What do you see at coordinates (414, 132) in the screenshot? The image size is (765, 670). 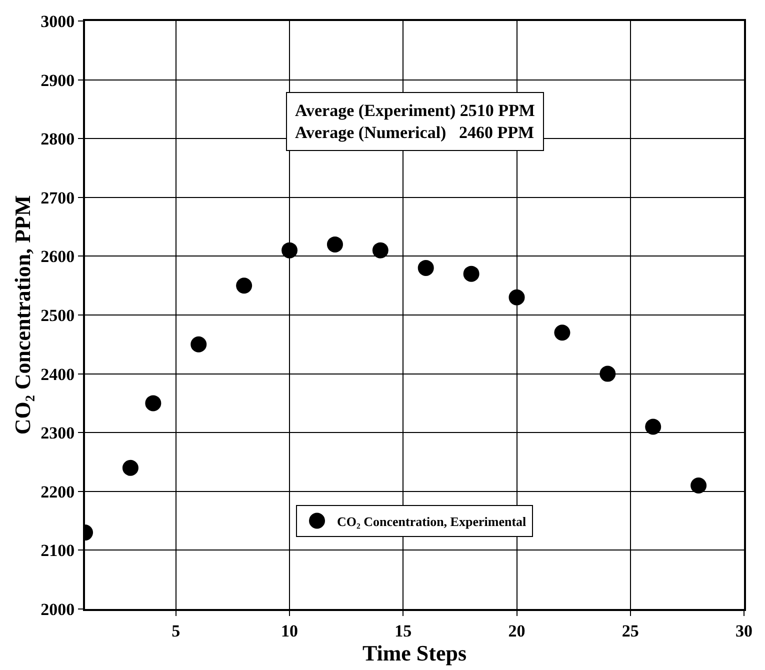 I see `annotation: Average (Numerical) 2460 PPM` at bounding box center [414, 132].